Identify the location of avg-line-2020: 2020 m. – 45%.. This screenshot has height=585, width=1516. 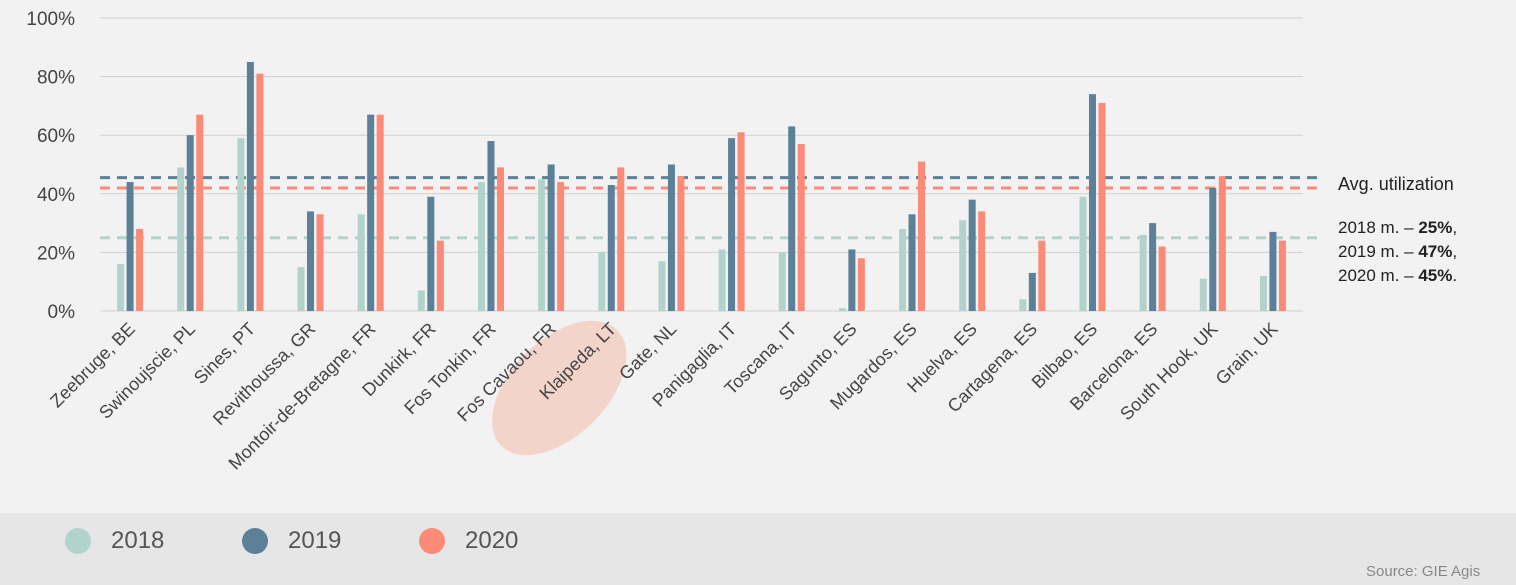
(1423, 276).